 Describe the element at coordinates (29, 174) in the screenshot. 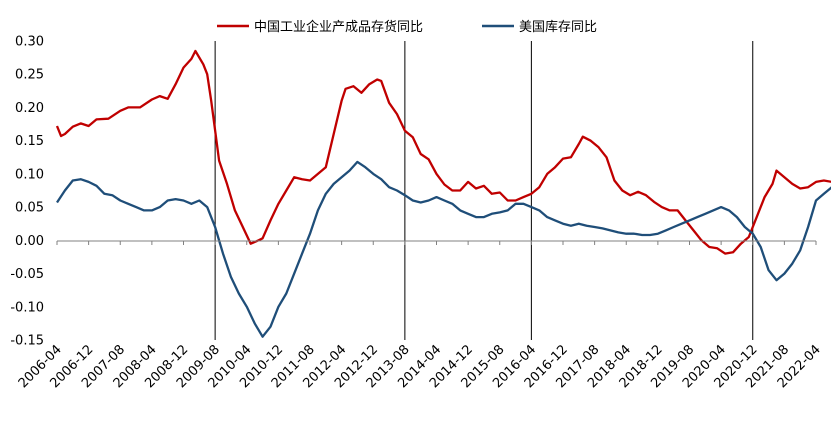

I see `y-tick-label: 0.10` at that location.